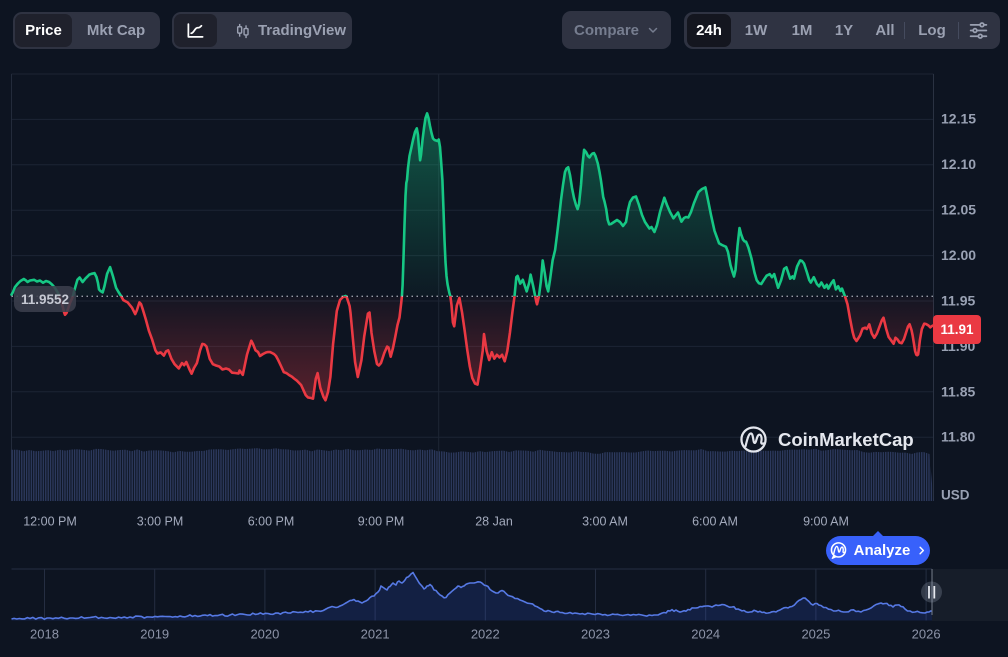 Image resolution: width=1008 pixels, height=657 pixels. Describe the element at coordinates (958, 391) in the screenshot. I see `svg-text: 11.85` at that location.